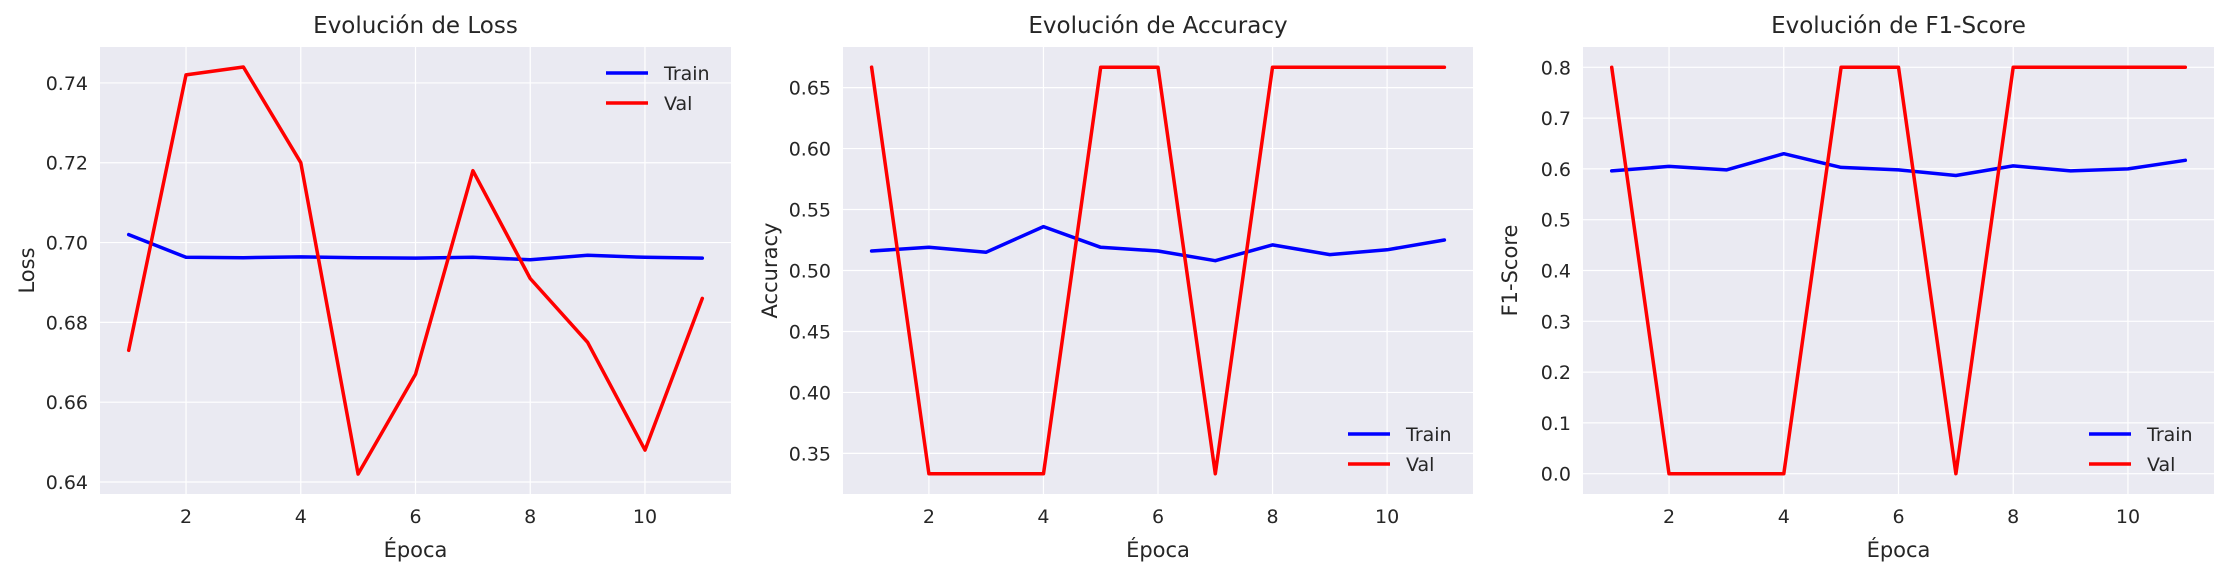 This screenshot has height=577, width=2228. I want to click on y-tick-label: 0.5, so click(1556, 221).